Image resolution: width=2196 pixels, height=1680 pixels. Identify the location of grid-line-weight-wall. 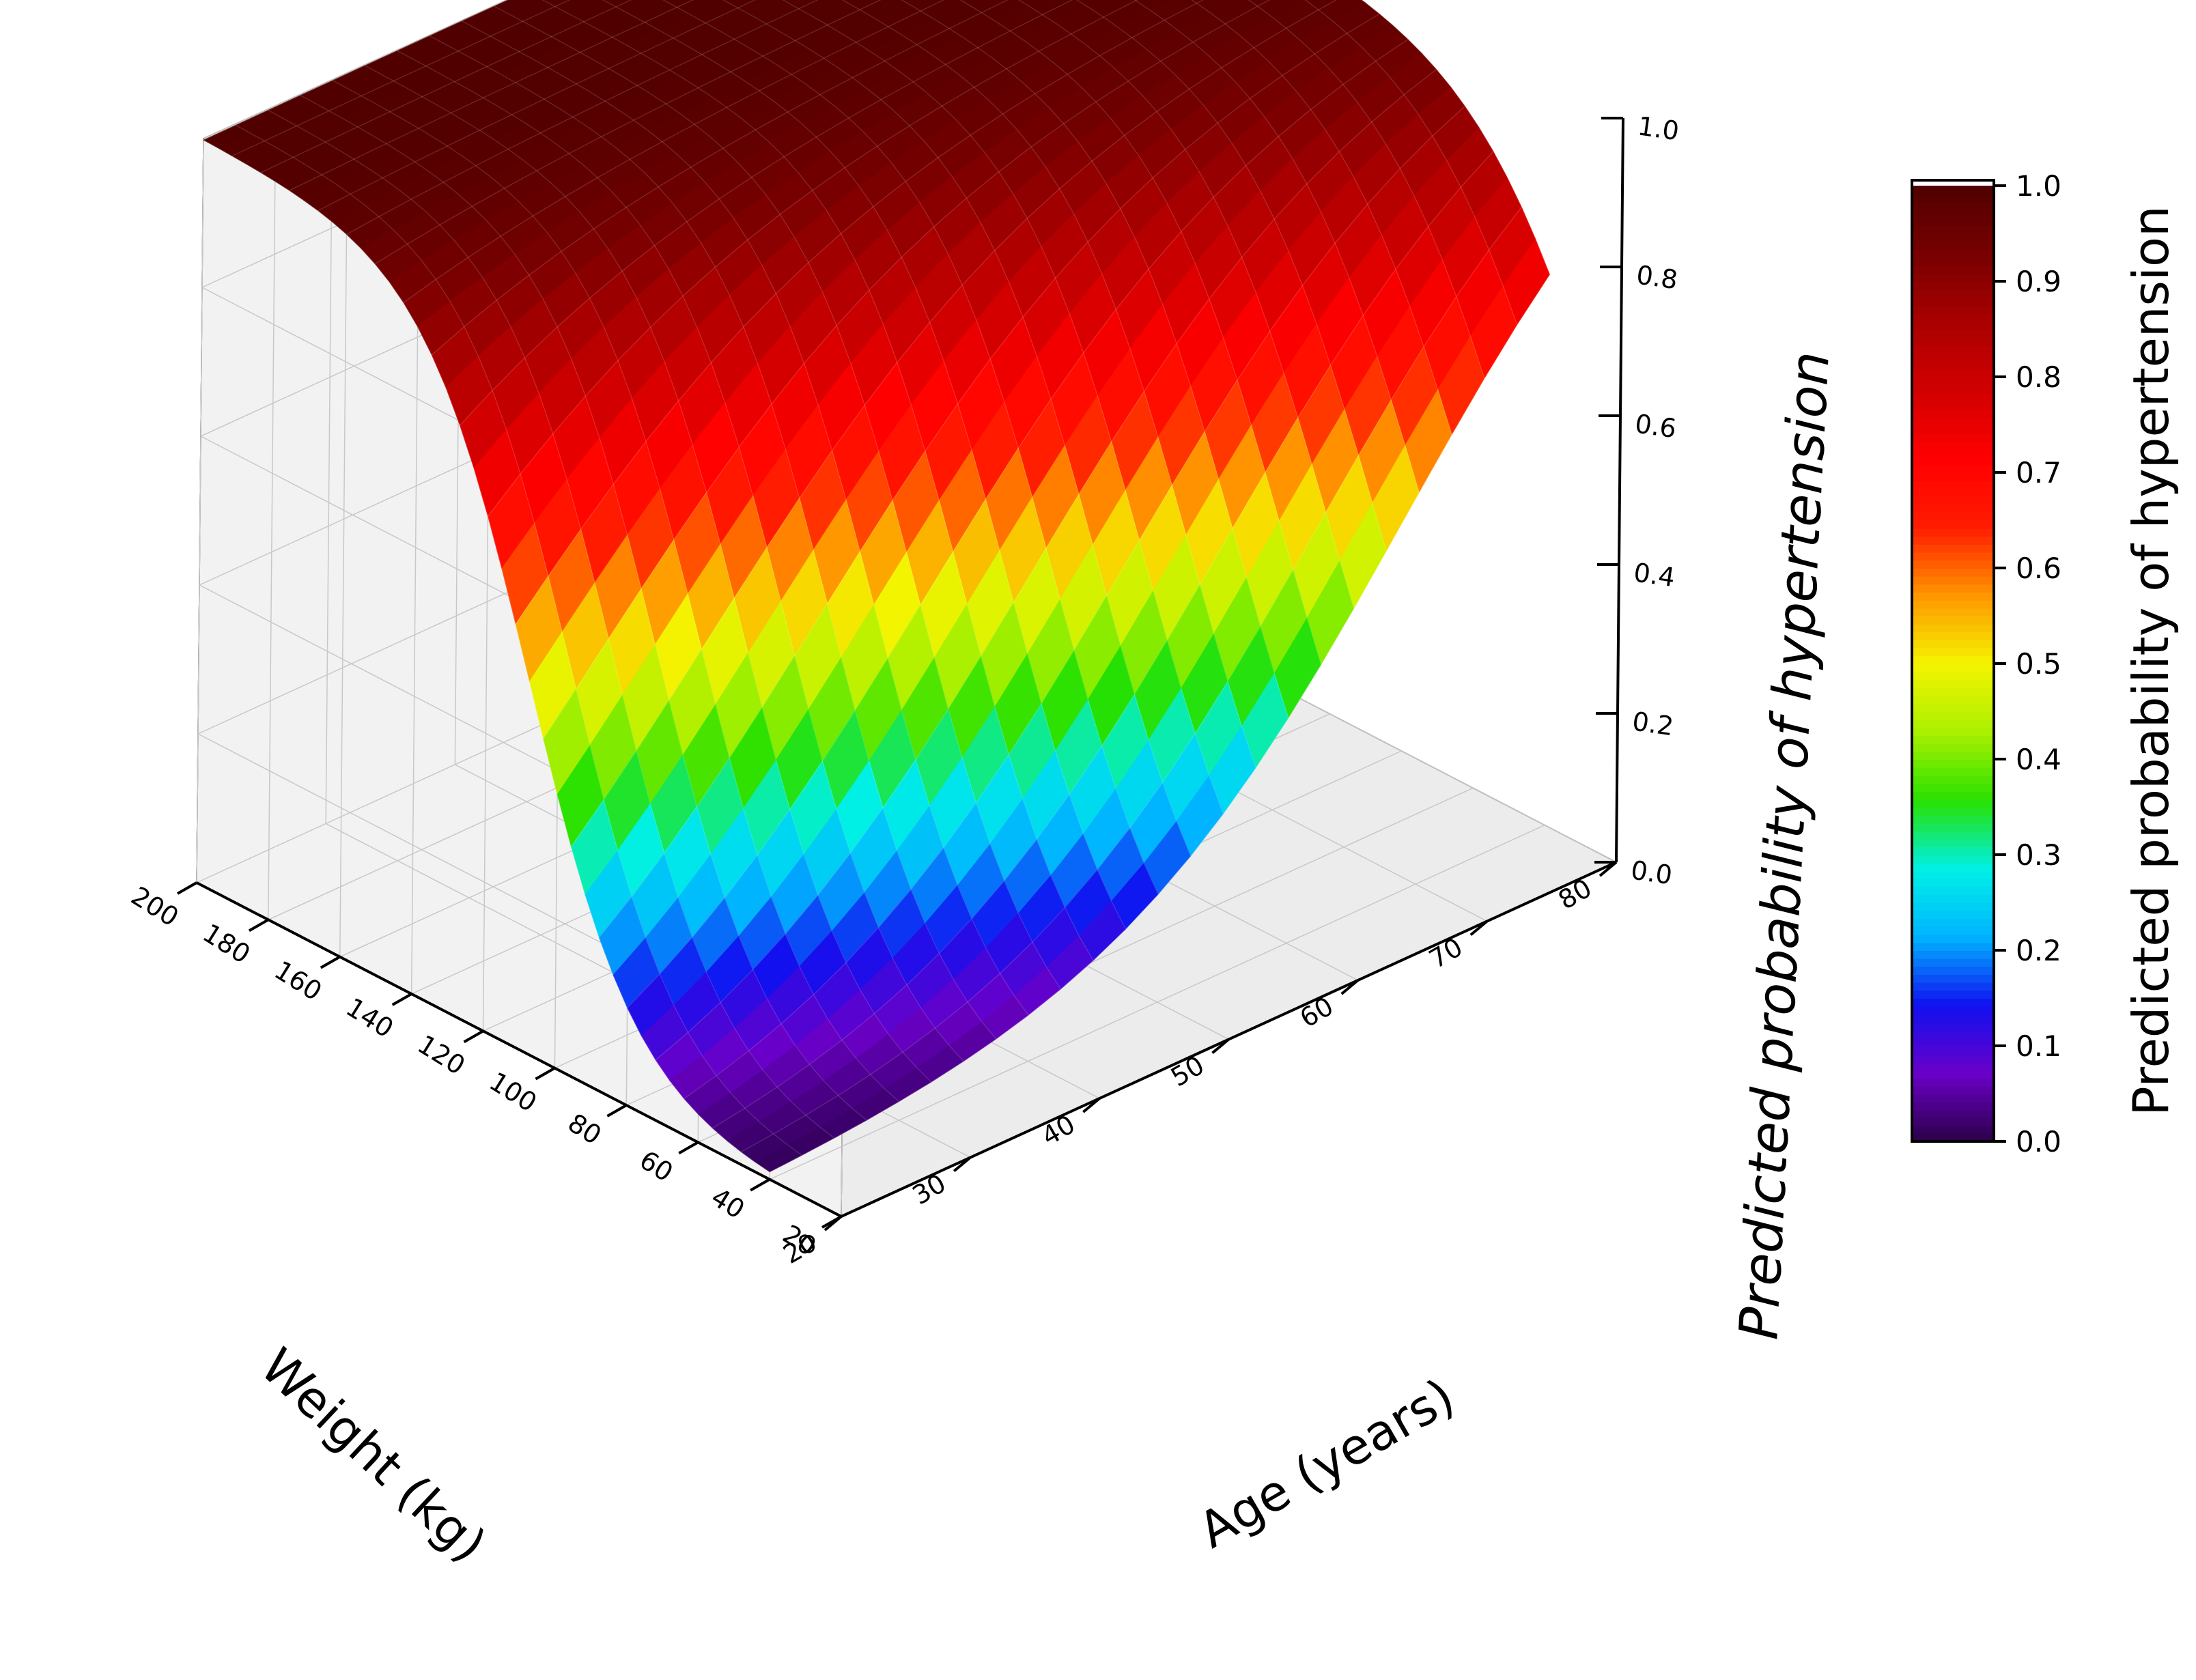
(415, 622).